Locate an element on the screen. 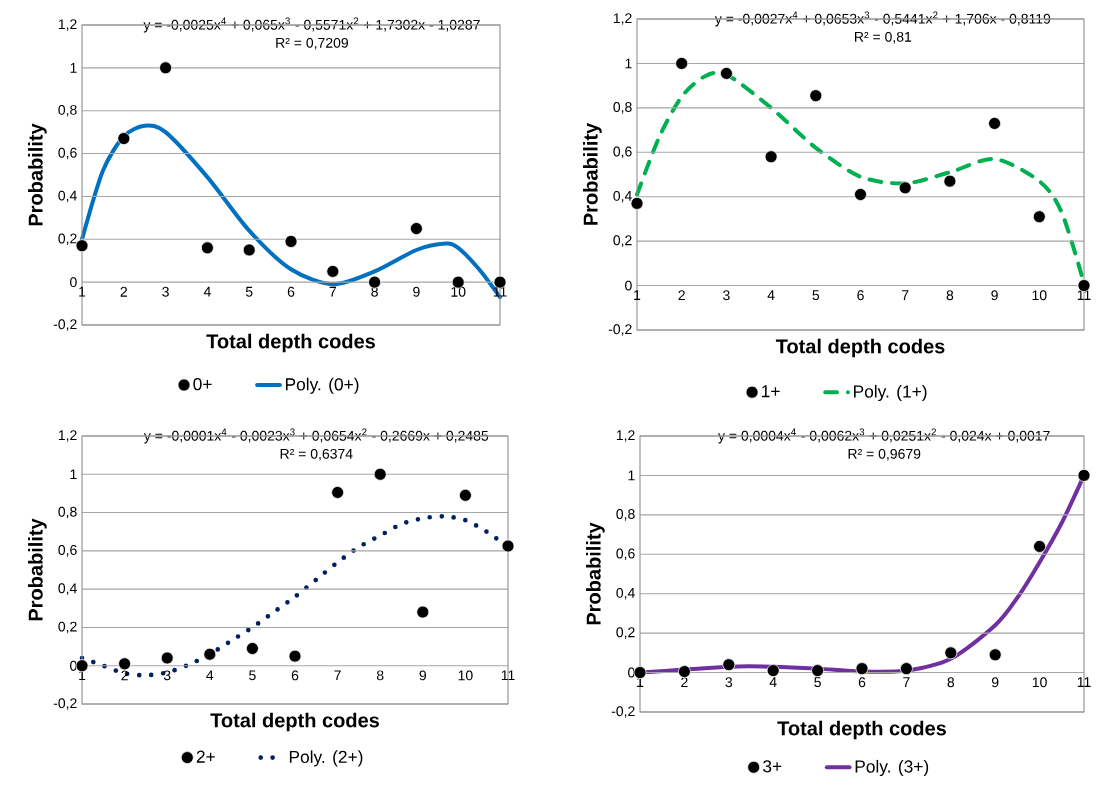 Image resolution: width=1100 pixels, height=796 pixels. x-tick-label: 9 is located at coordinates (416, 291).